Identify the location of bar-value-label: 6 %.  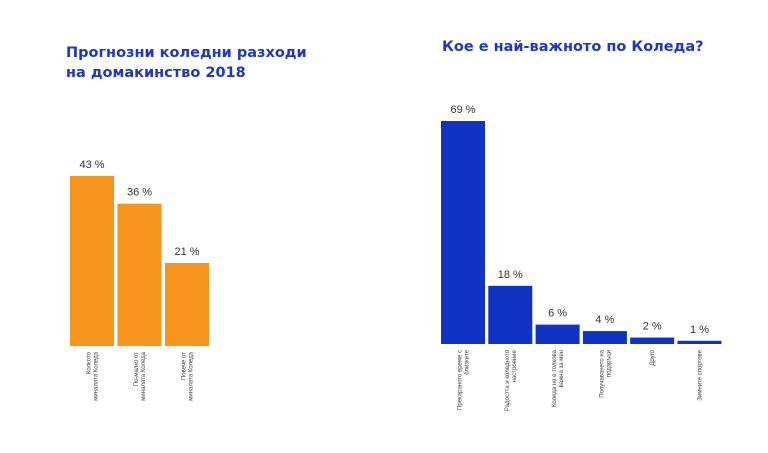
(557, 314).